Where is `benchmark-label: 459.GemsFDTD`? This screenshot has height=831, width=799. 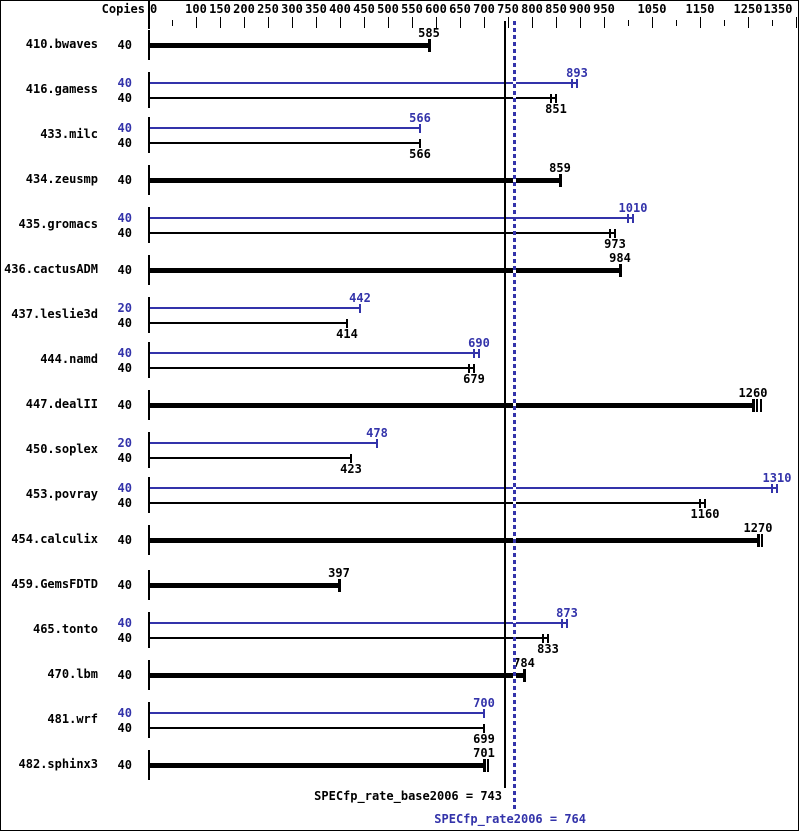
benchmark-label: 459.GemsFDTD is located at coordinates (54, 584).